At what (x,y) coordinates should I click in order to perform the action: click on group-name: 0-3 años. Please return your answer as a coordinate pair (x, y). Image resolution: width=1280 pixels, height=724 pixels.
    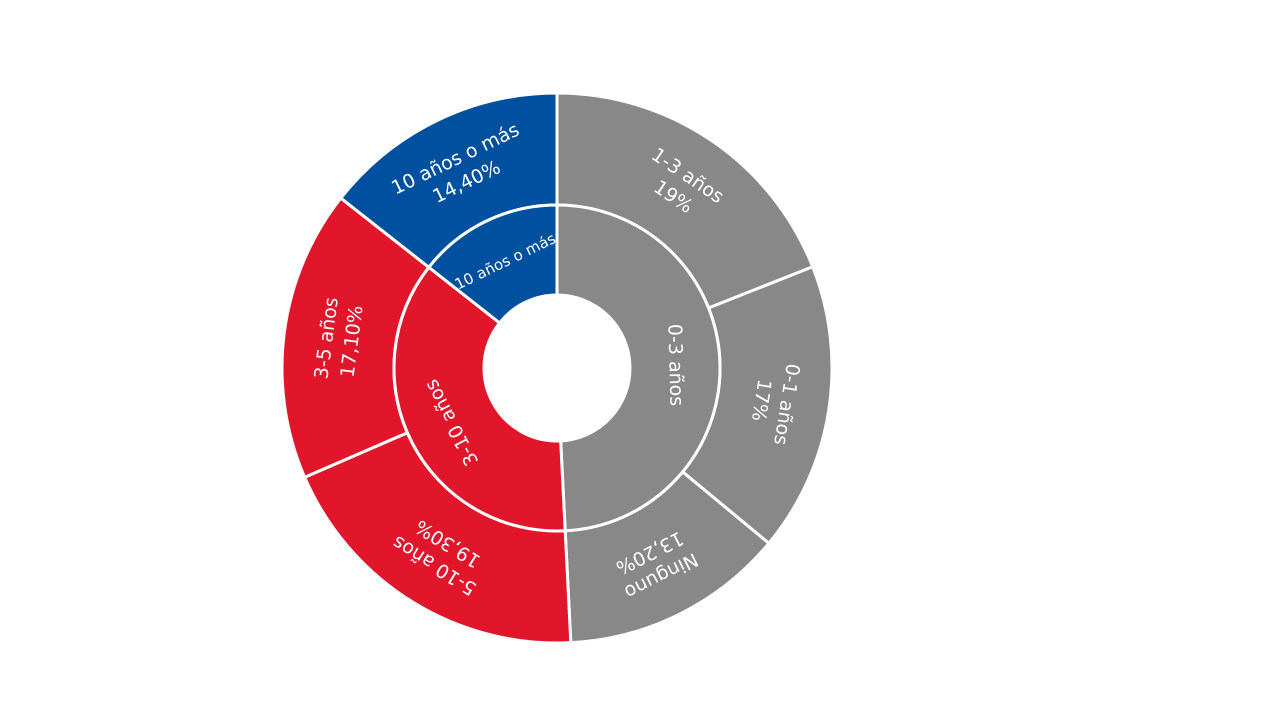
    Looking at the image, I should click on (675, 365).